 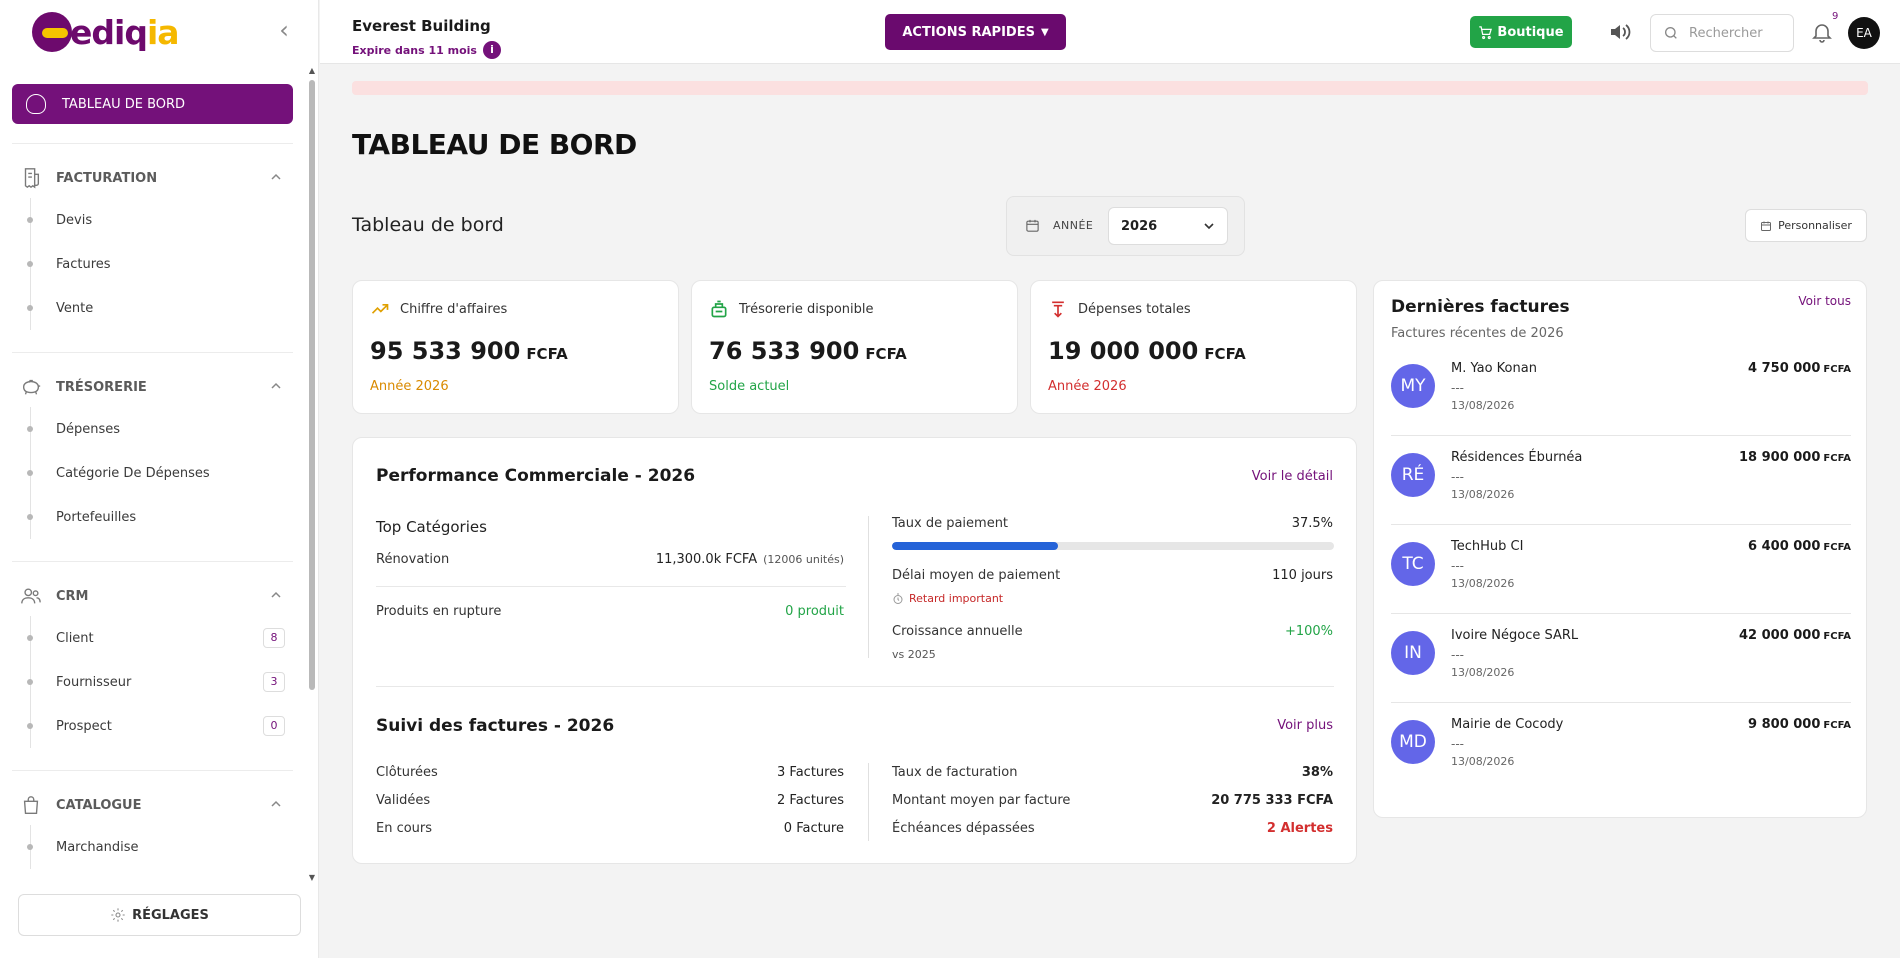 I want to click on sidebar-scrollbar: ▲ ▼, so click(x=312, y=474).